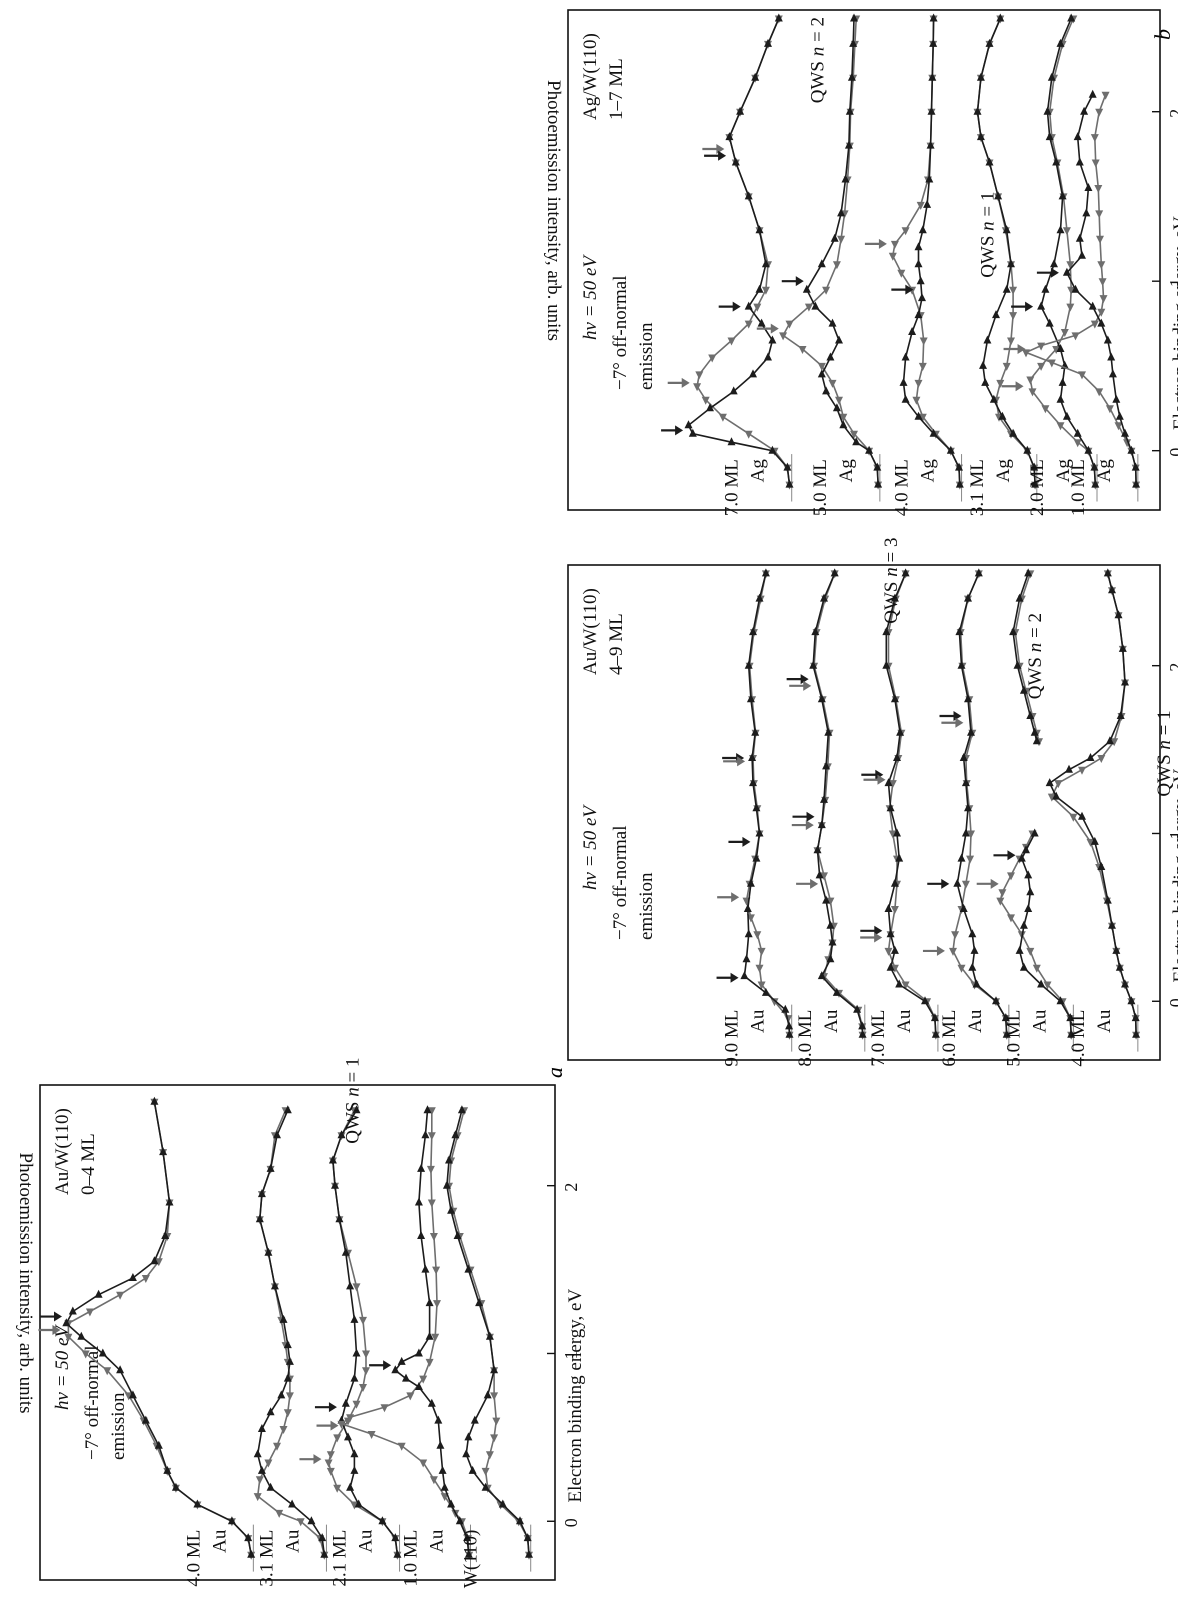  Describe the element at coordinates (949, 1038) in the screenshot. I see `spectrum-label: 6.0 ML` at that location.